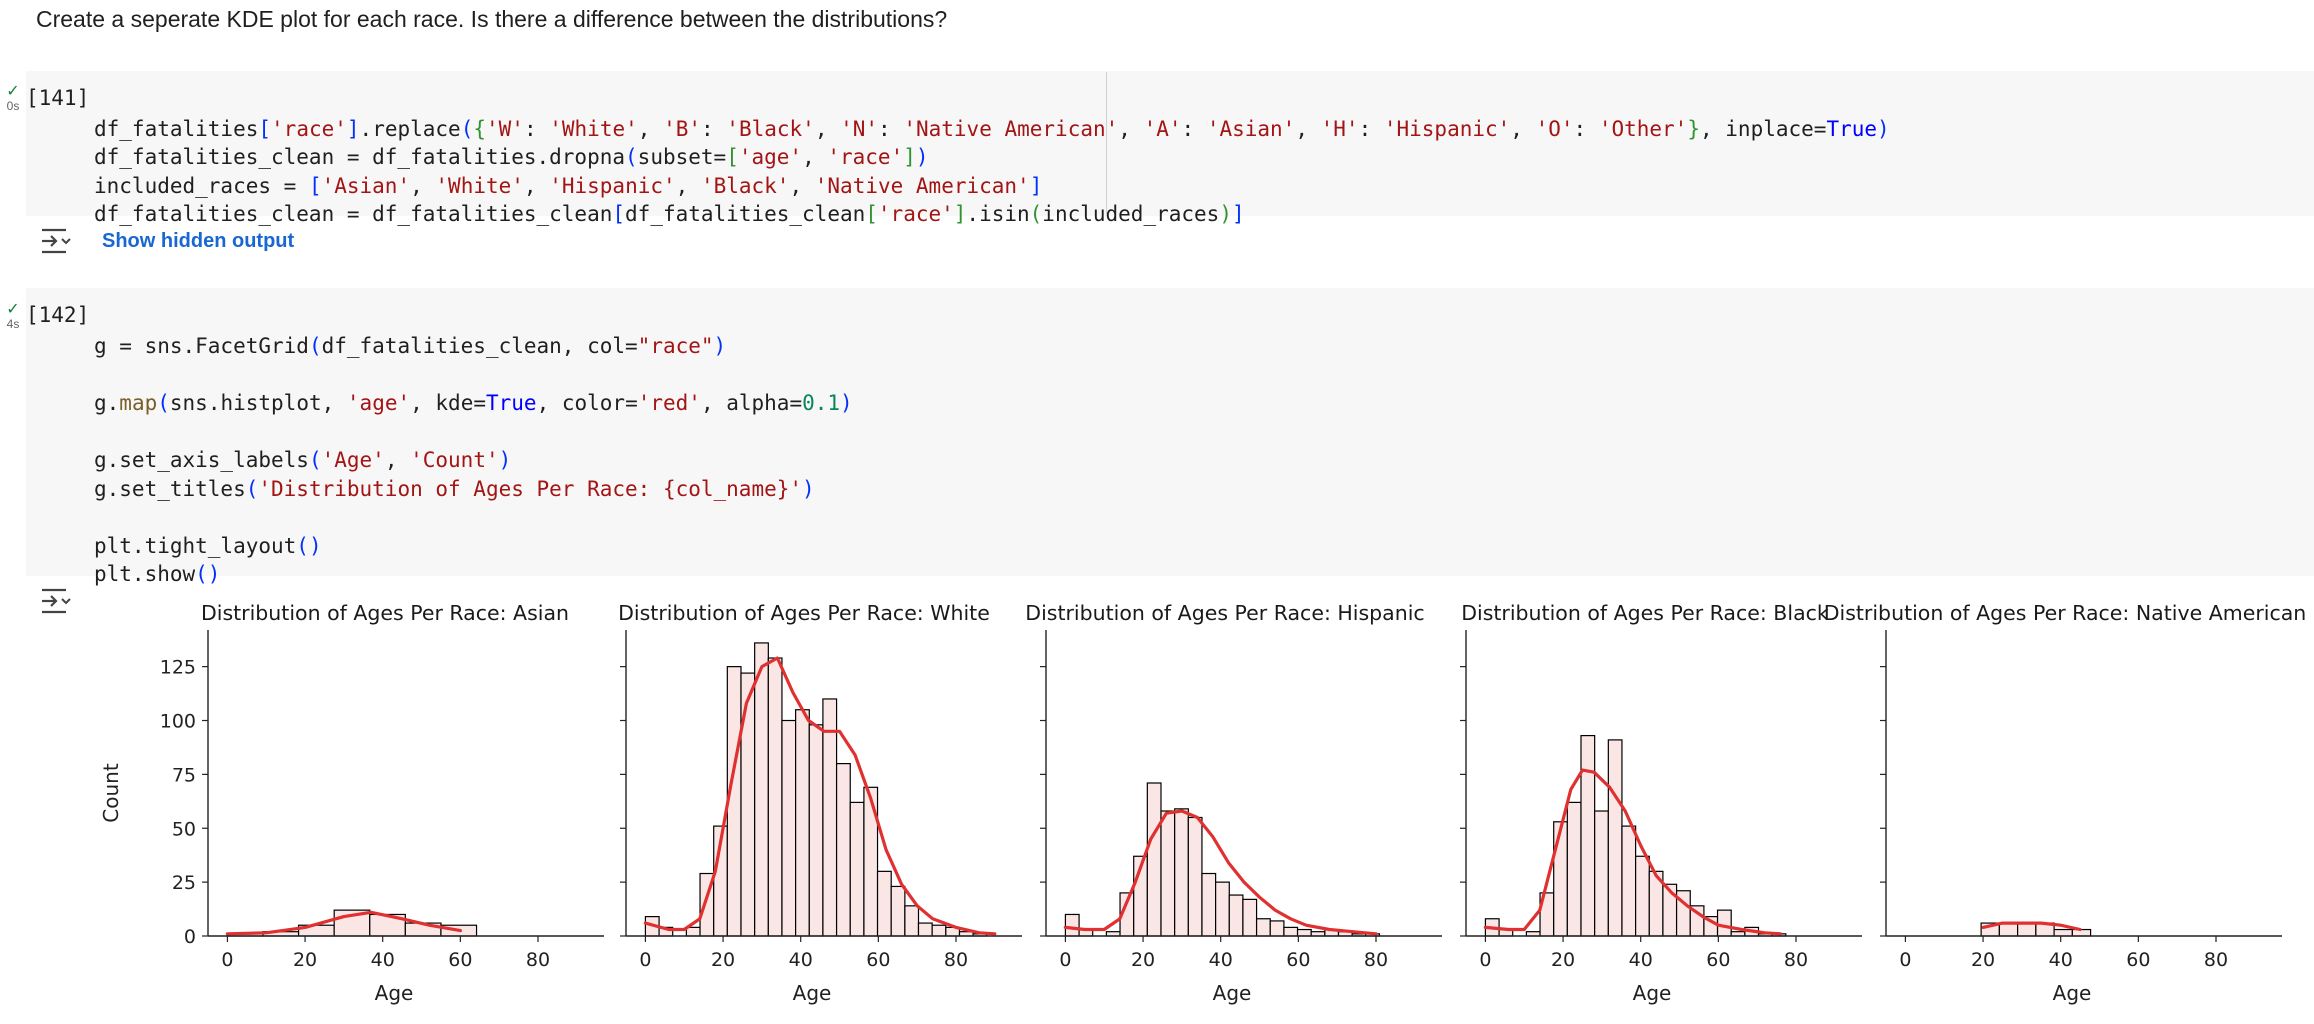  I want to click on y-tick-label: 100, so click(178, 722).